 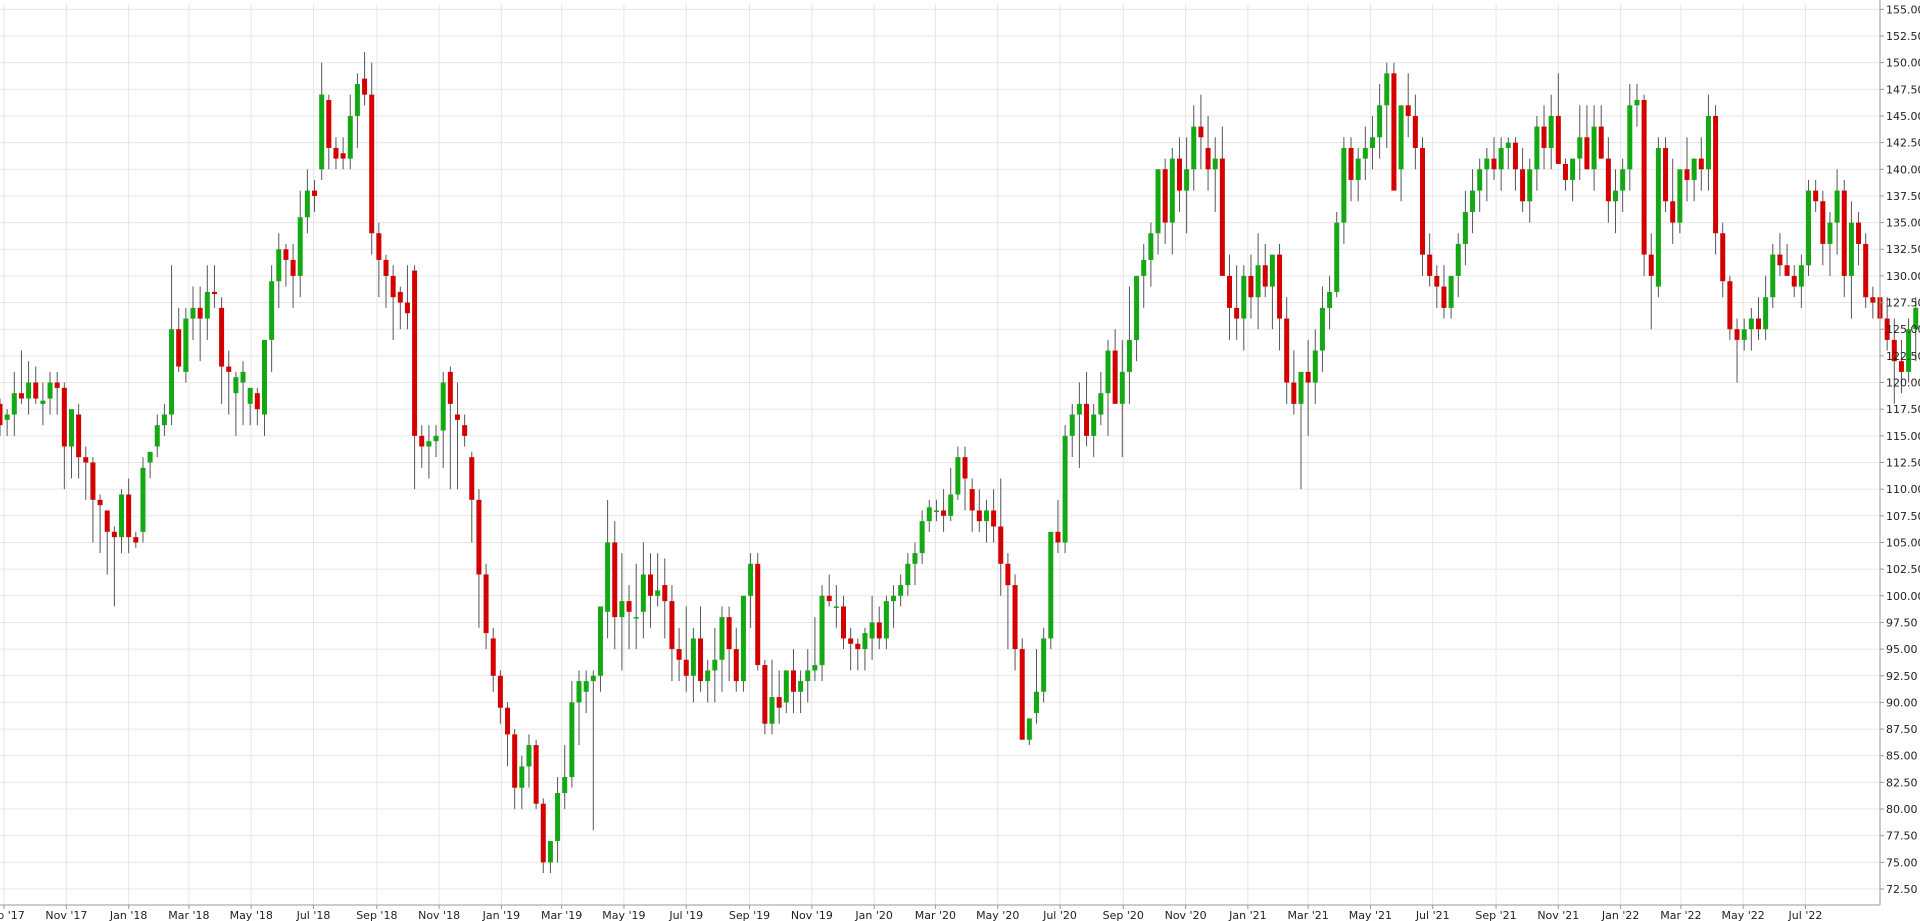 I want to click on y-tick-label: 77.50, so click(x=1902, y=836).